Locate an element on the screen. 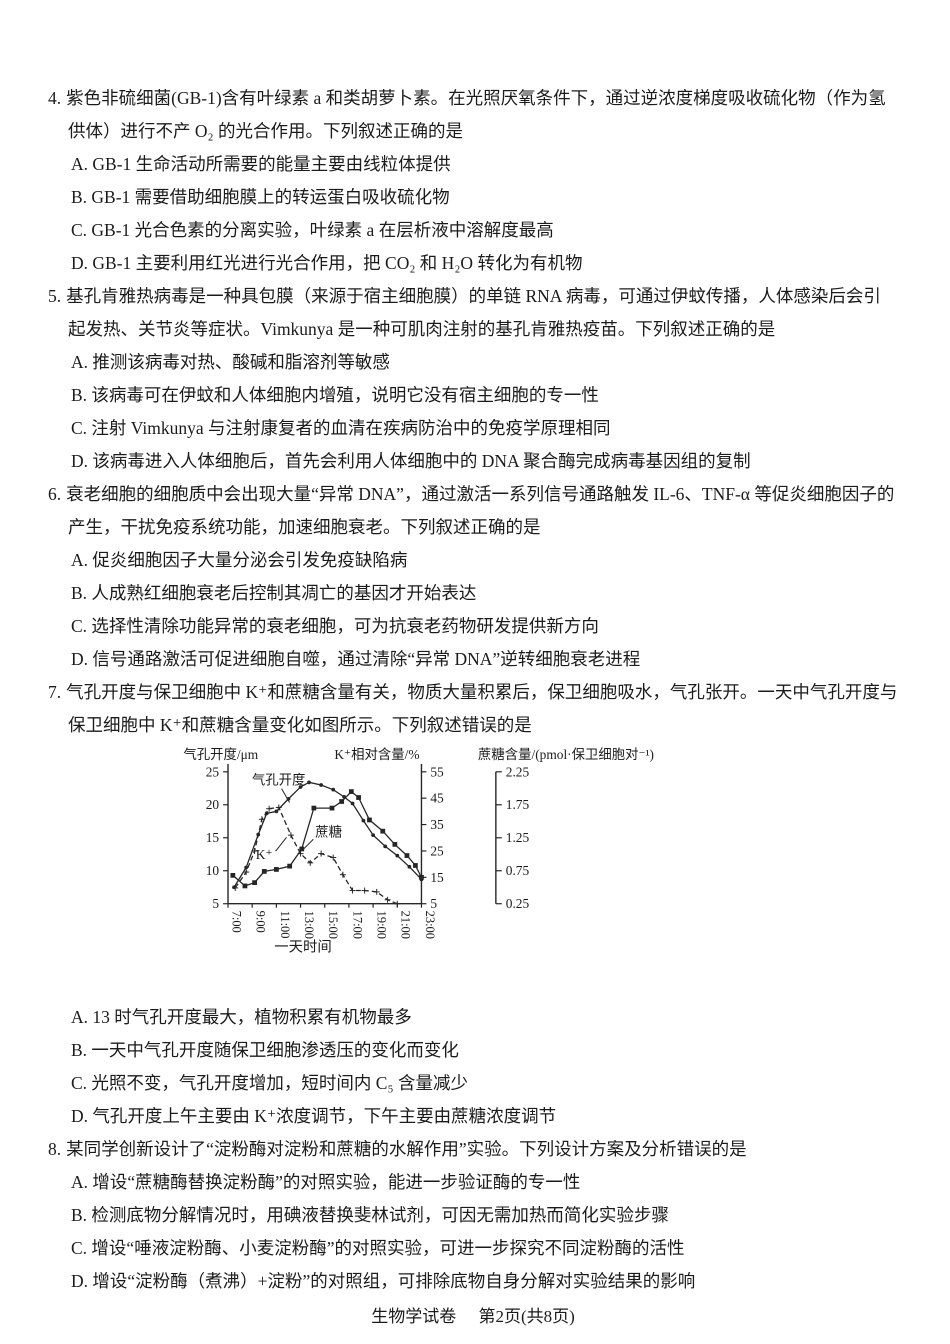  question-stem-text: 某同学创新设计了“淀粉酶对淀粉和蔗糖的水解作用”实验。下列设计方案及分析错误的是 is located at coordinates (406, 1149).